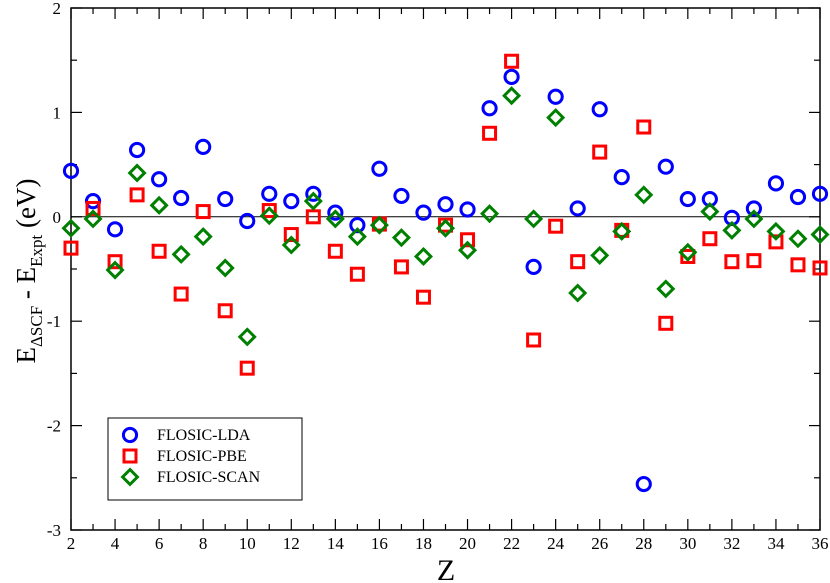  Describe the element at coordinates (54, 270) in the screenshot. I see `y-axis-tick-labels: -3 -2 -1 0 1 2` at that location.